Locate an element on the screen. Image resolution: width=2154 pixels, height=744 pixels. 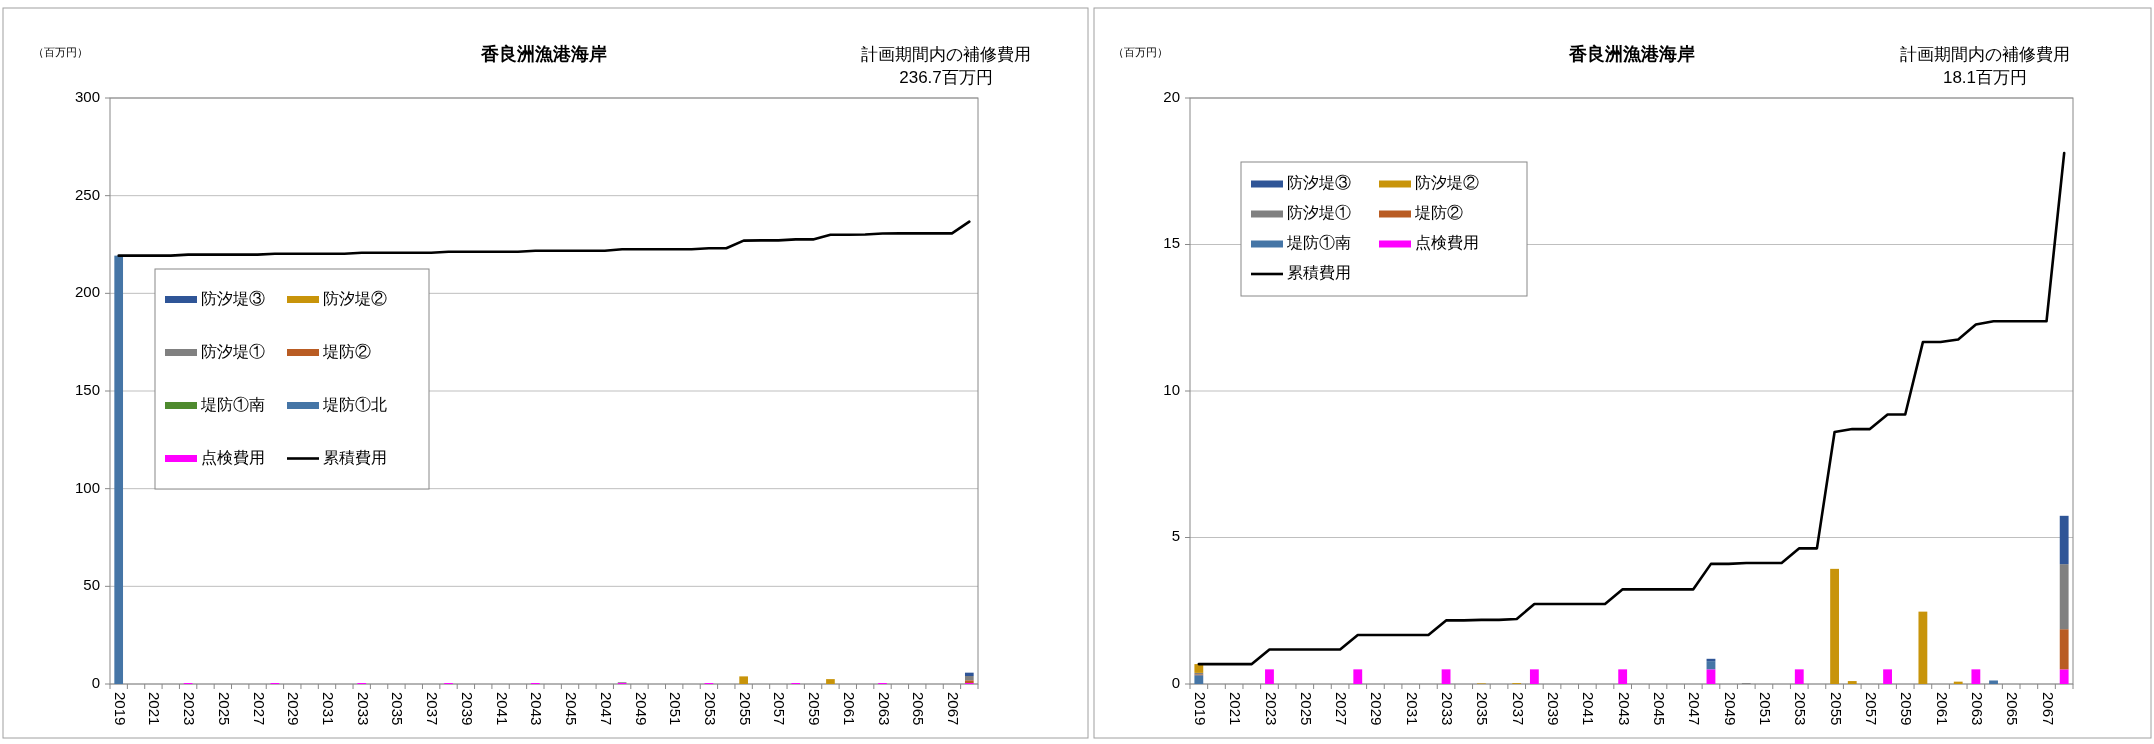
y-tick-label: 150 is located at coordinates (87, 389).